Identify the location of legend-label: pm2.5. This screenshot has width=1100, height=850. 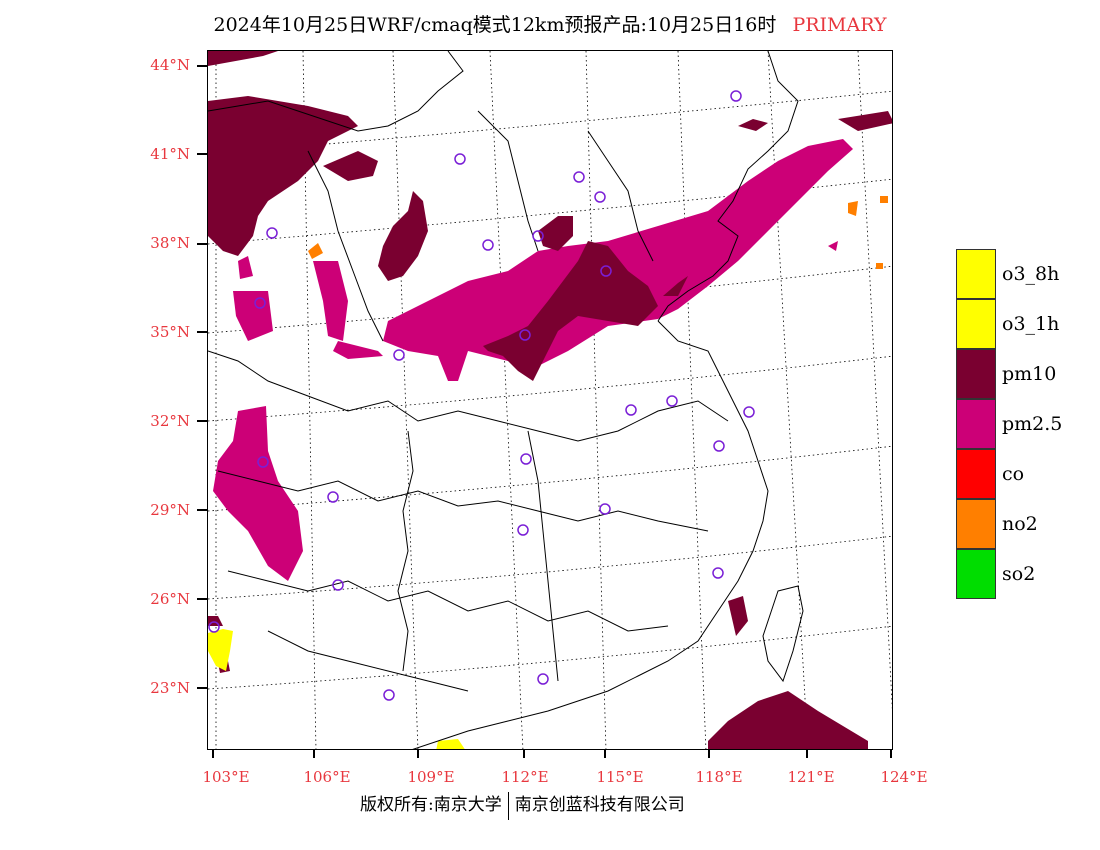
(1032, 424).